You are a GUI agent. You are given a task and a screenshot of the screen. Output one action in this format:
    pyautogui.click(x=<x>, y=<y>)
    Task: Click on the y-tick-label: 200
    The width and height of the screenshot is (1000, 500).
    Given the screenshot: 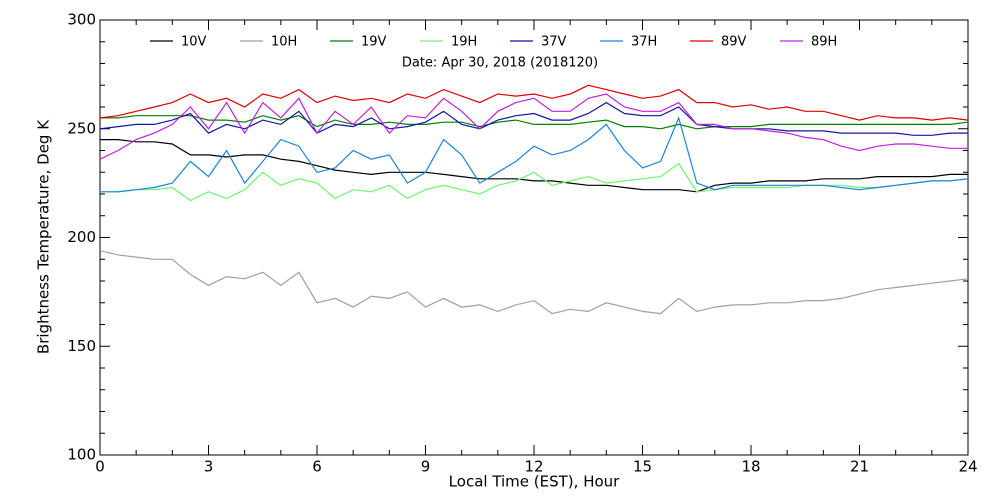 What is the action you would take?
    pyautogui.click(x=81, y=237)
    